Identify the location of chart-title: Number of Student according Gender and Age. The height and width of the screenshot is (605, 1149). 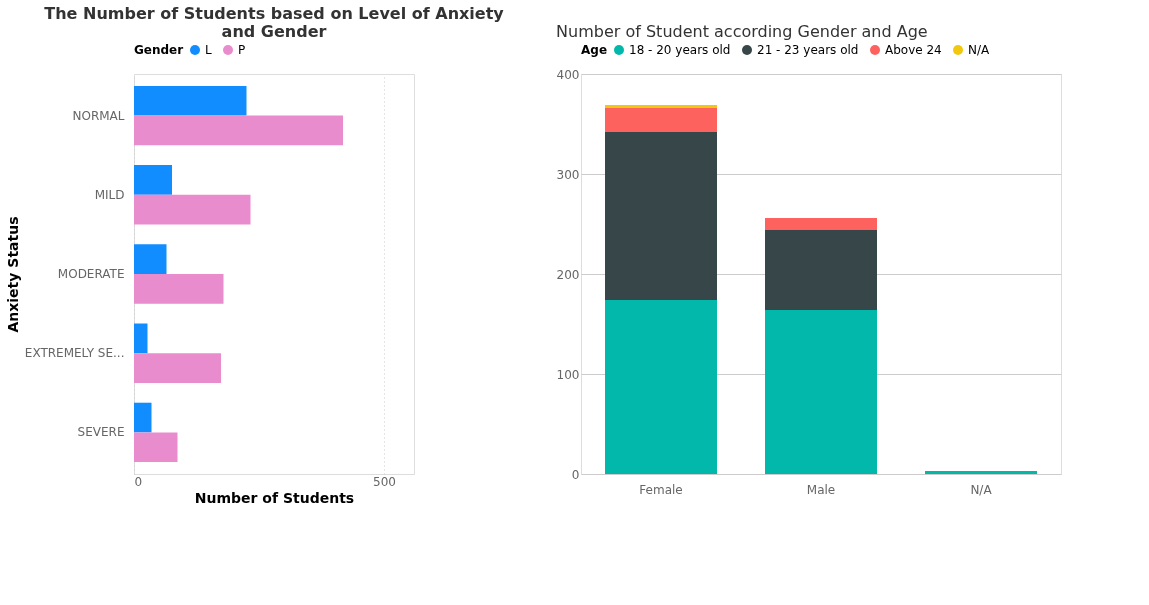
(742, 31).